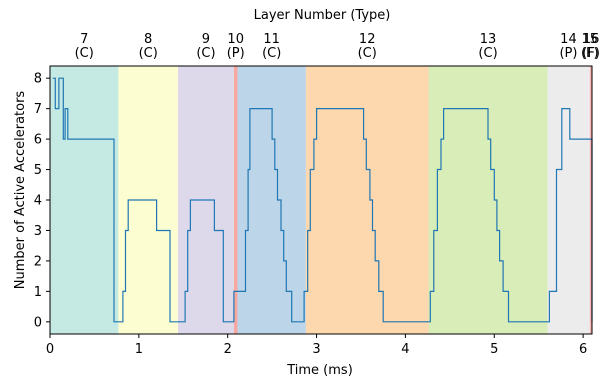  Describe the element at coordinates (205, 53) in the screenshot. I see `layer-type-label-9: (C)` at that location.